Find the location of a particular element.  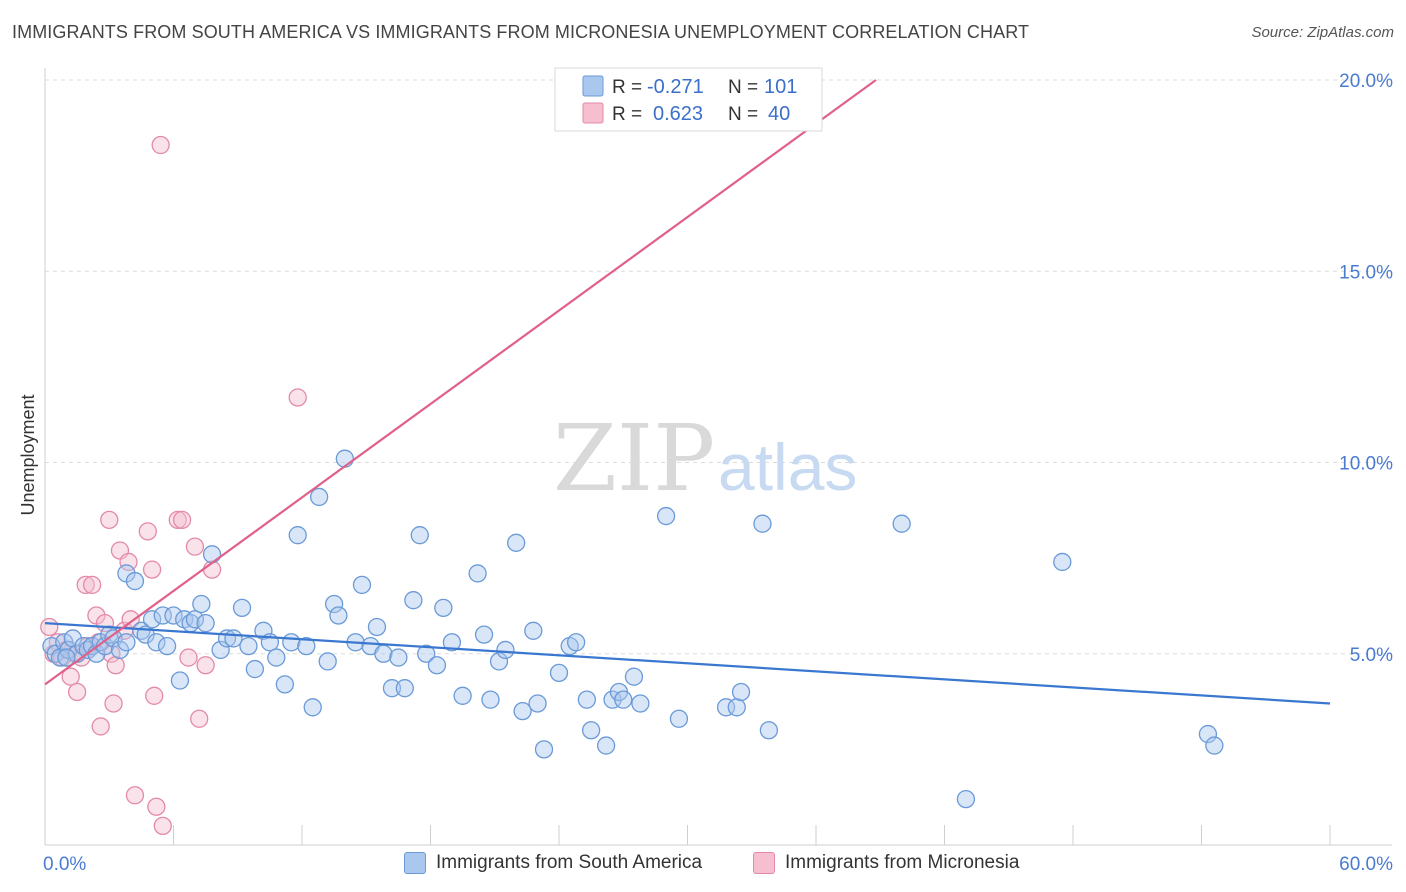

legend-box: R = -0.271 N = 101 R = 0.623 N = 40 is located at coordinates (688, 99).